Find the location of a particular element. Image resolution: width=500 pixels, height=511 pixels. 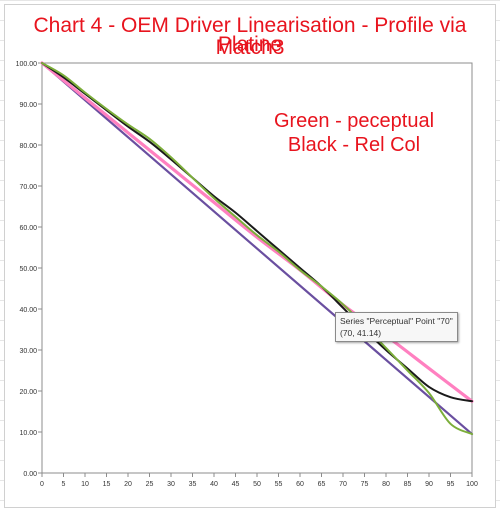

x-tick-label: 70 is located at coordinates (343, 484).